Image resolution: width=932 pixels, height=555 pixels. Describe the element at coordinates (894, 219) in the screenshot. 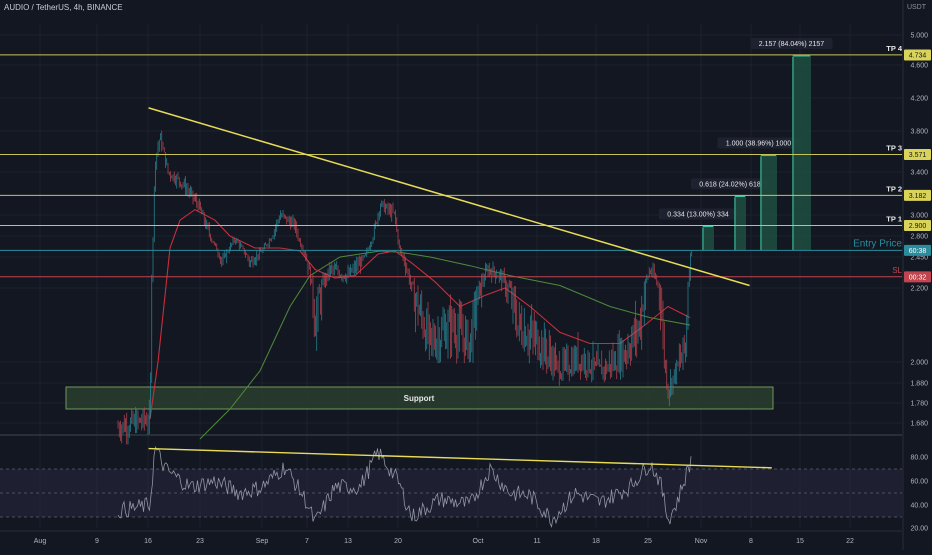

I see `level-name-3: TP 1` at that location.